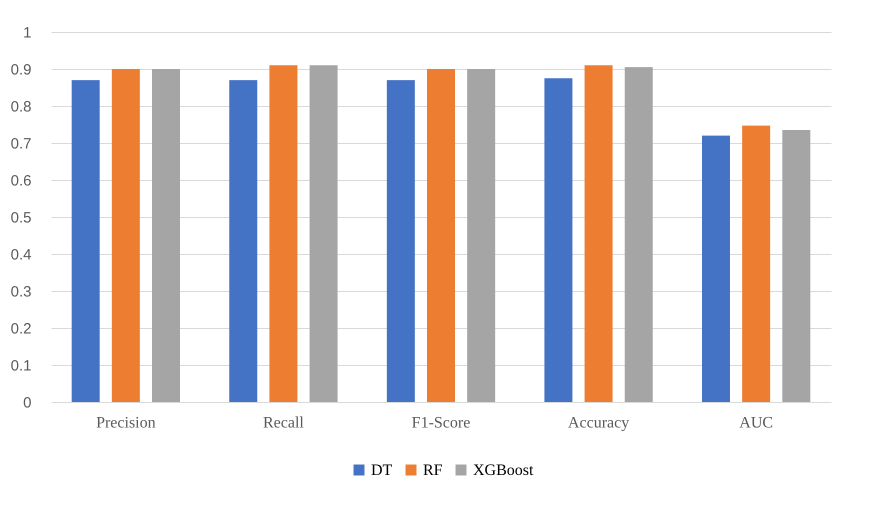 The width and height of the screenshot is (891, 520). Describe the element at coordinates (21, 107) in the screenshot. I see `y-tick-label: 0.8` at that location.